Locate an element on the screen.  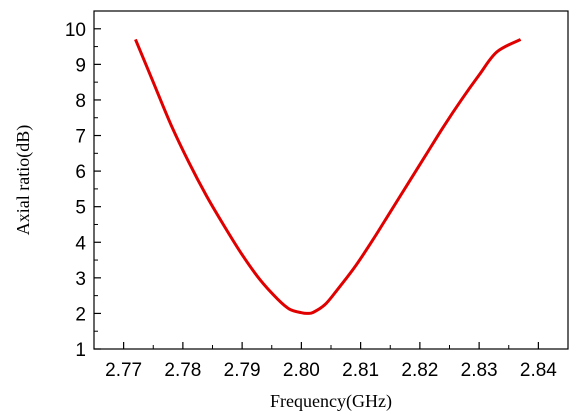
y-tick-label: 1 is located at coordinates (80, 350).